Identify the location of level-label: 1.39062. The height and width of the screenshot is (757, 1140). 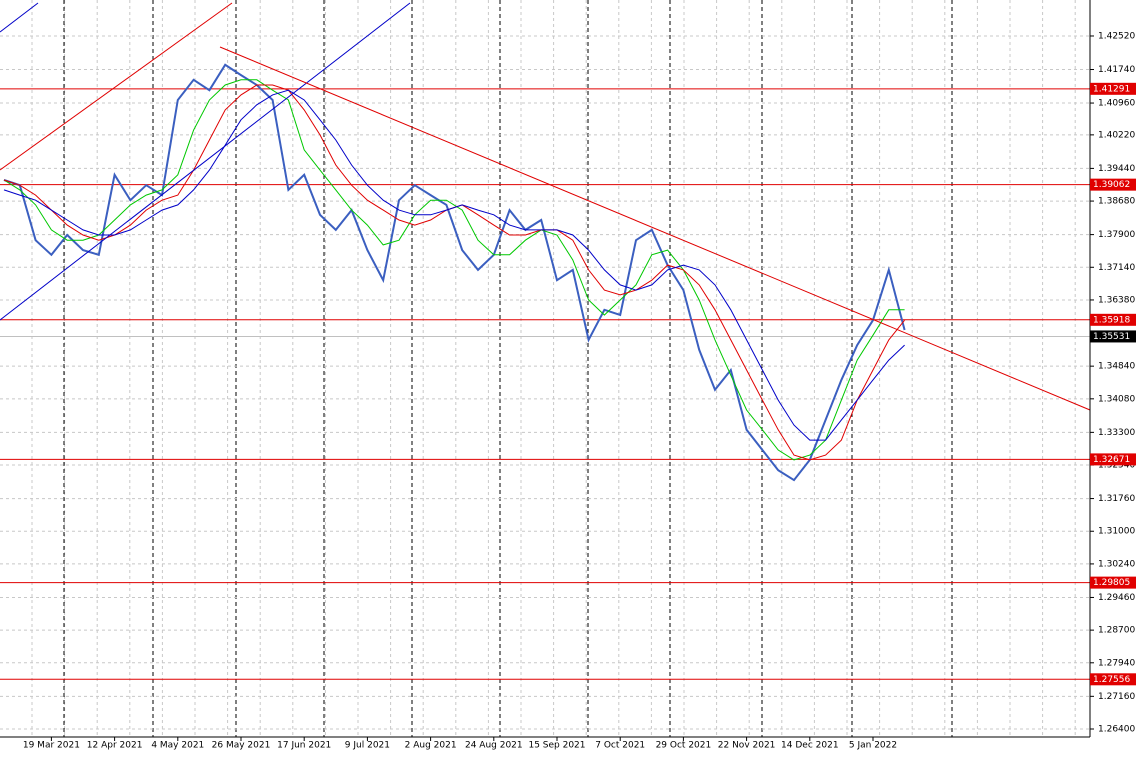
(1111, 185).